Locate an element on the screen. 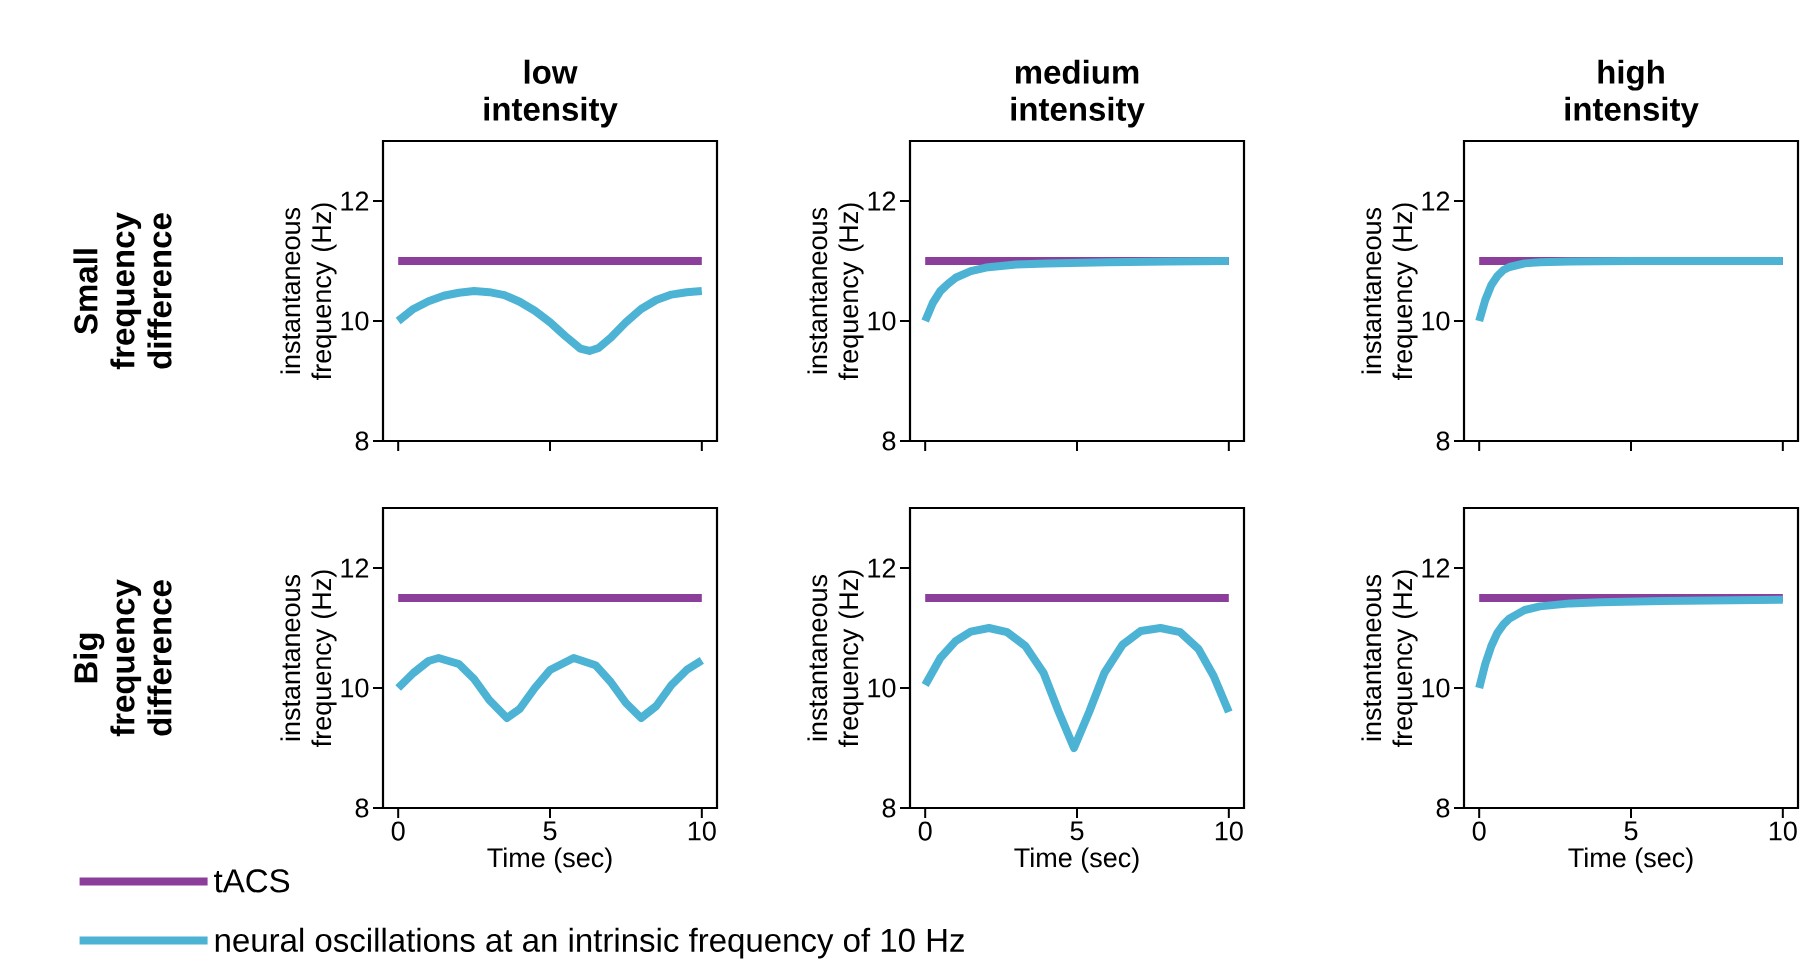 This screenshot has height=963, width=1818. chart-title: high intensity is located at coordinates (1632, 93).